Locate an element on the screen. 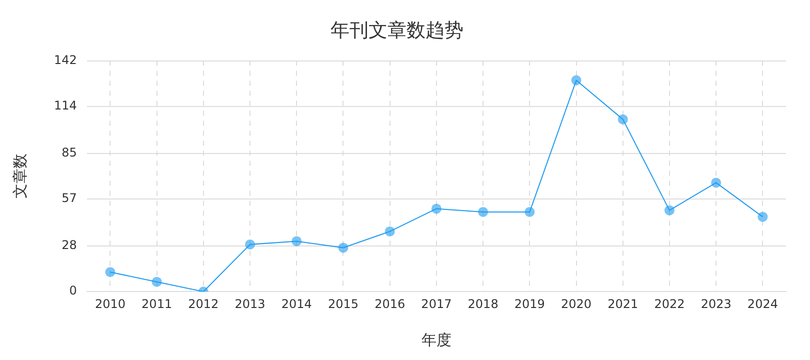 The height and width of the screenshot is (360, 810). y-tick-label: 57 is located at coordinates (69, 198).